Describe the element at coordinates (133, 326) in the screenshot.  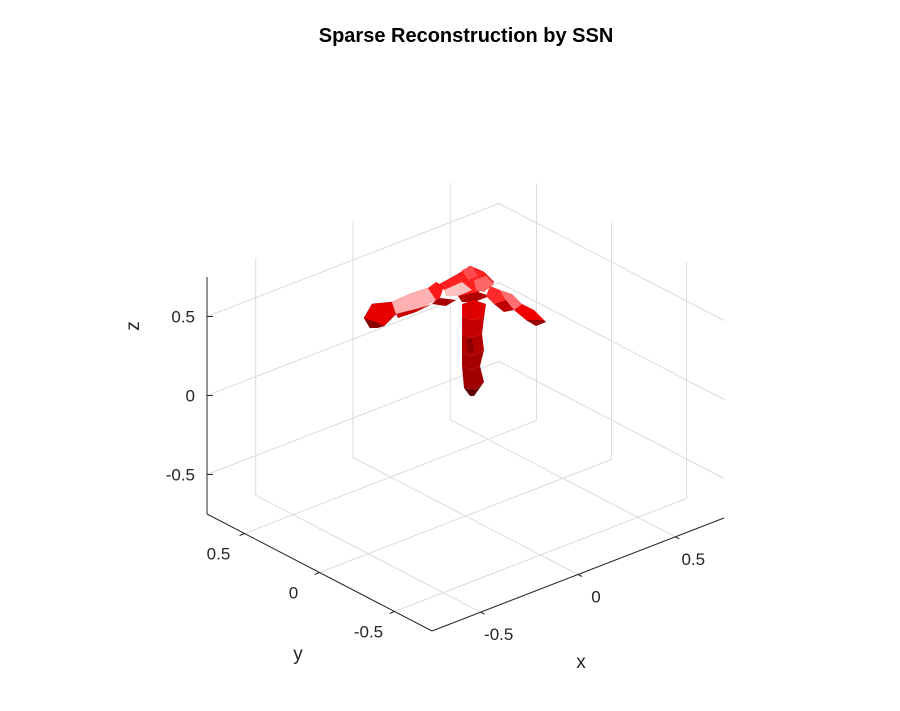
I see `z-axis-label: z` at that location.